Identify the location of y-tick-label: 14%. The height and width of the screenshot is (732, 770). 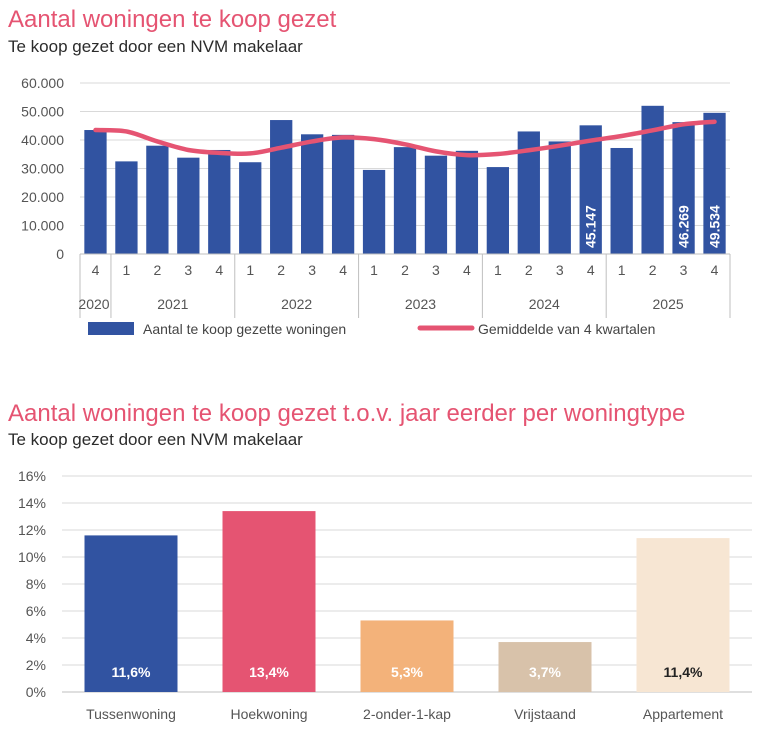
(32, 503).